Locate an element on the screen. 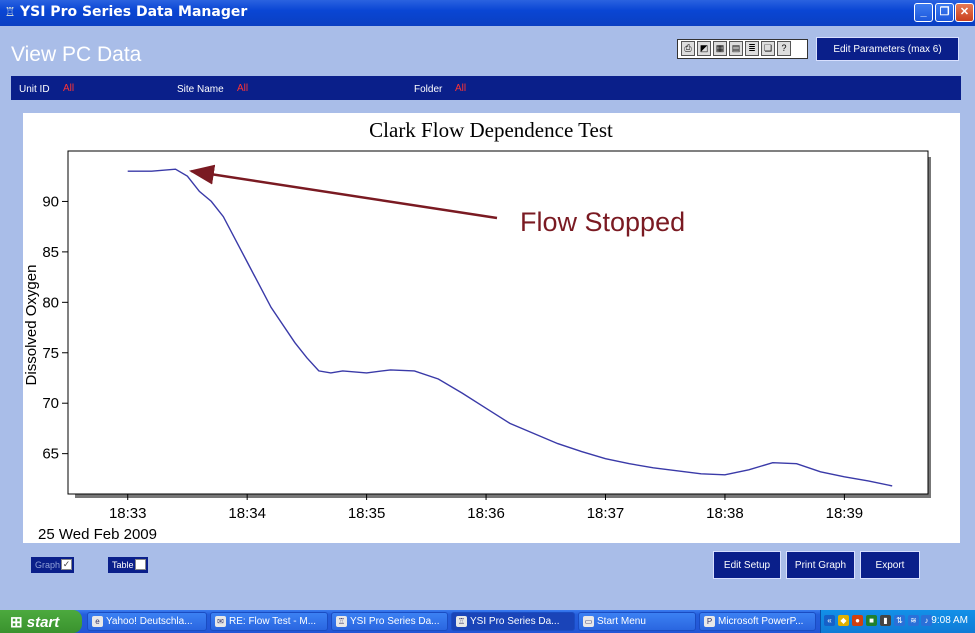  folder-label: Folder is located at coordinates (428, 89).